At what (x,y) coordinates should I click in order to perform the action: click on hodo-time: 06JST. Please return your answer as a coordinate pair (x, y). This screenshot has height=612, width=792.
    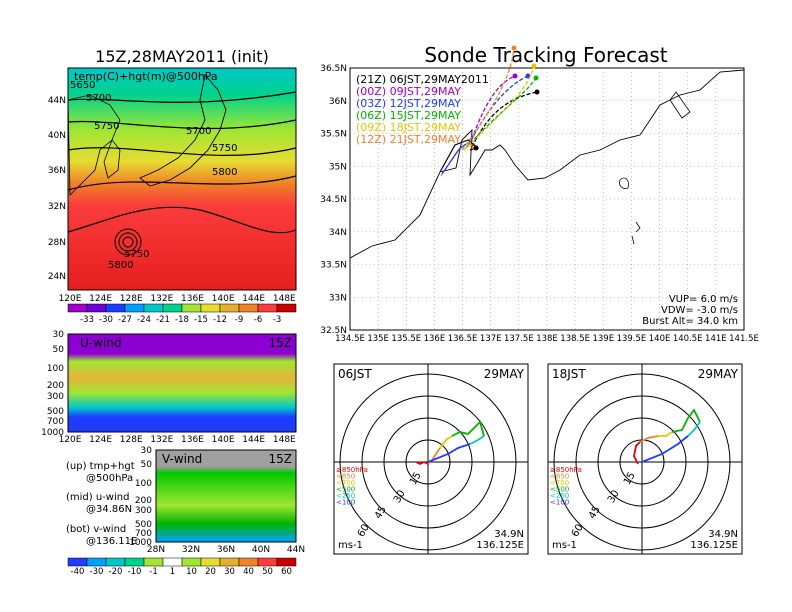
    Looking at the image, I should click on (355, 374).